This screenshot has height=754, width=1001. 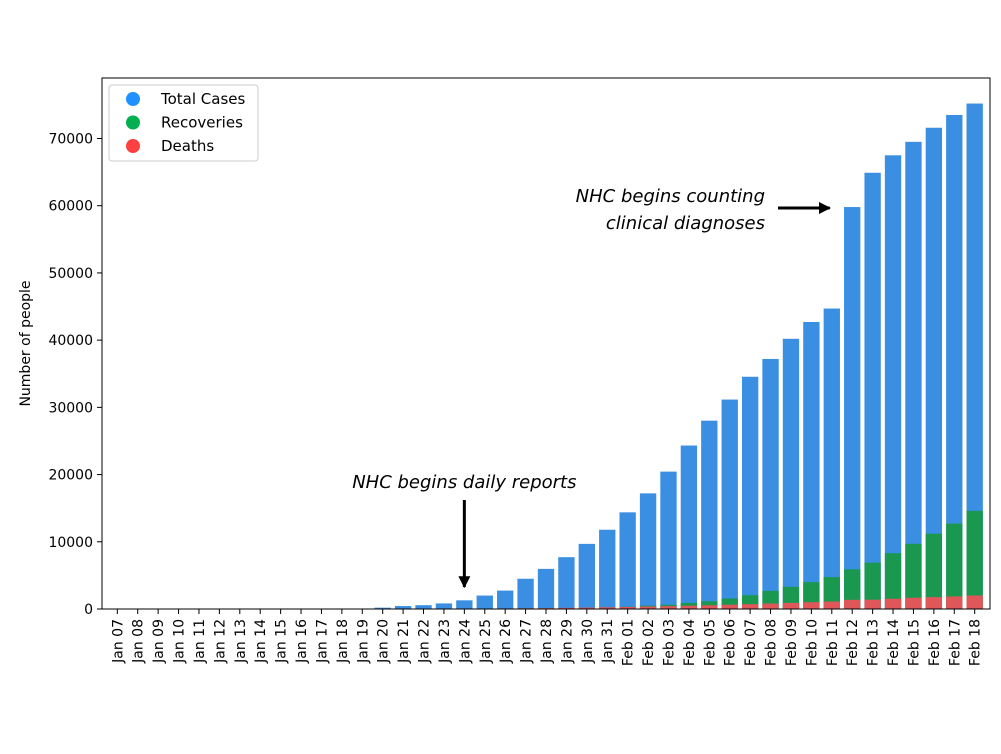 What do you see at coordinates (792, 642) in the screenshot?
I see `x-tick-label: Feb 09` at bounding box center [792, 642].